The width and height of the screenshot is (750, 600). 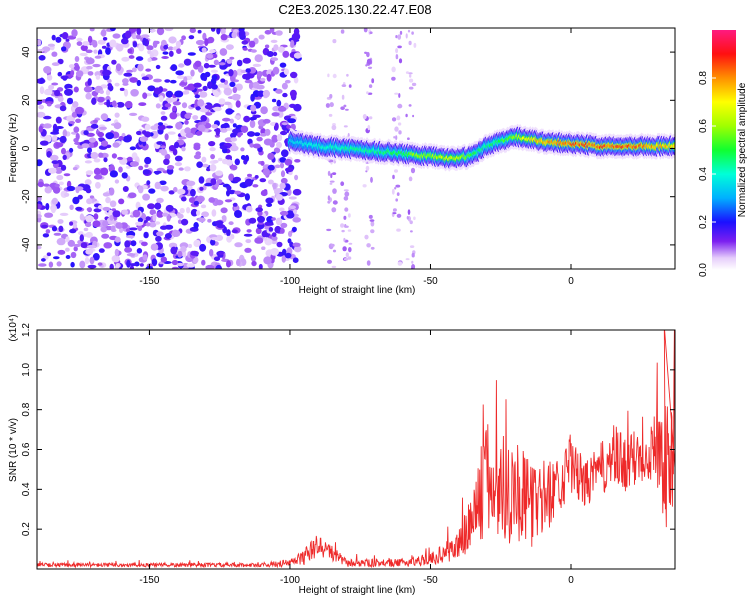 What do you see at coordinates (703, 270) in the screenshot?
I see `colorbar-tick-label: 0.0` at bounding box center [703, 270].